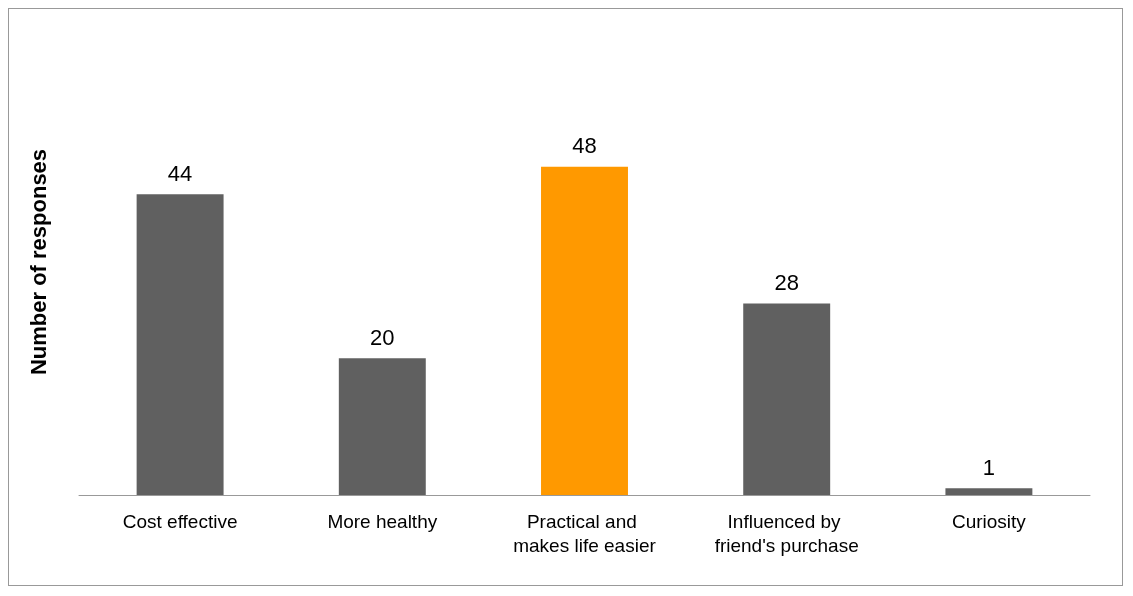 This screenshot has height=596, width=1133. Describe the element at coordinates (180, 173) in the screenshot. I see `data-label: 44` at that location.